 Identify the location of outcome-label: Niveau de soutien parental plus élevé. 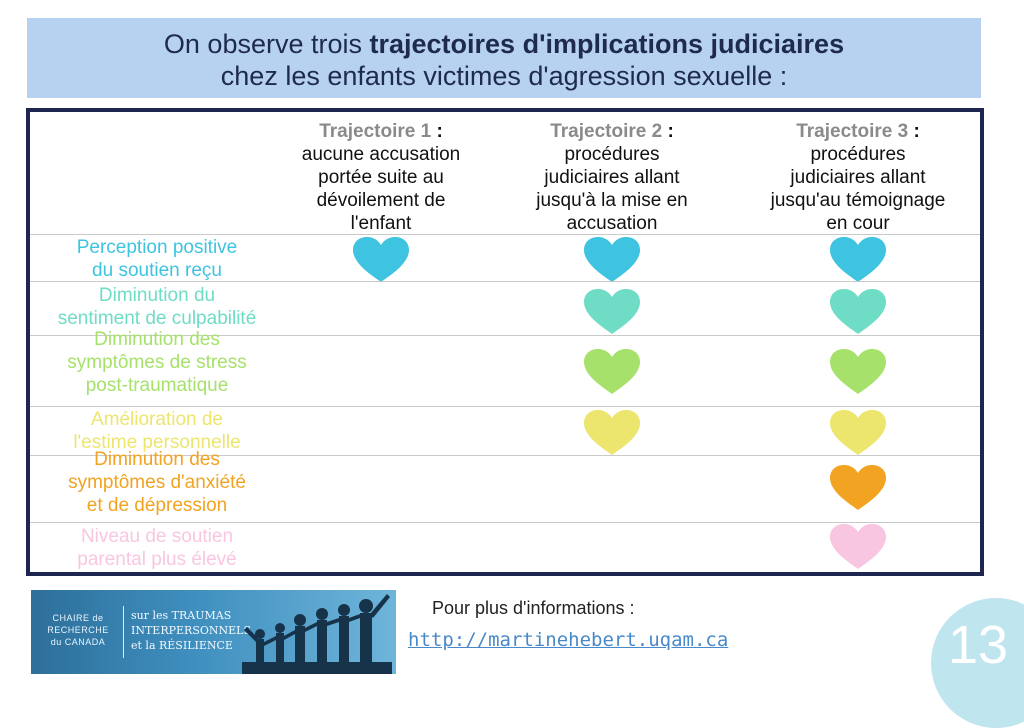
(157, 548).